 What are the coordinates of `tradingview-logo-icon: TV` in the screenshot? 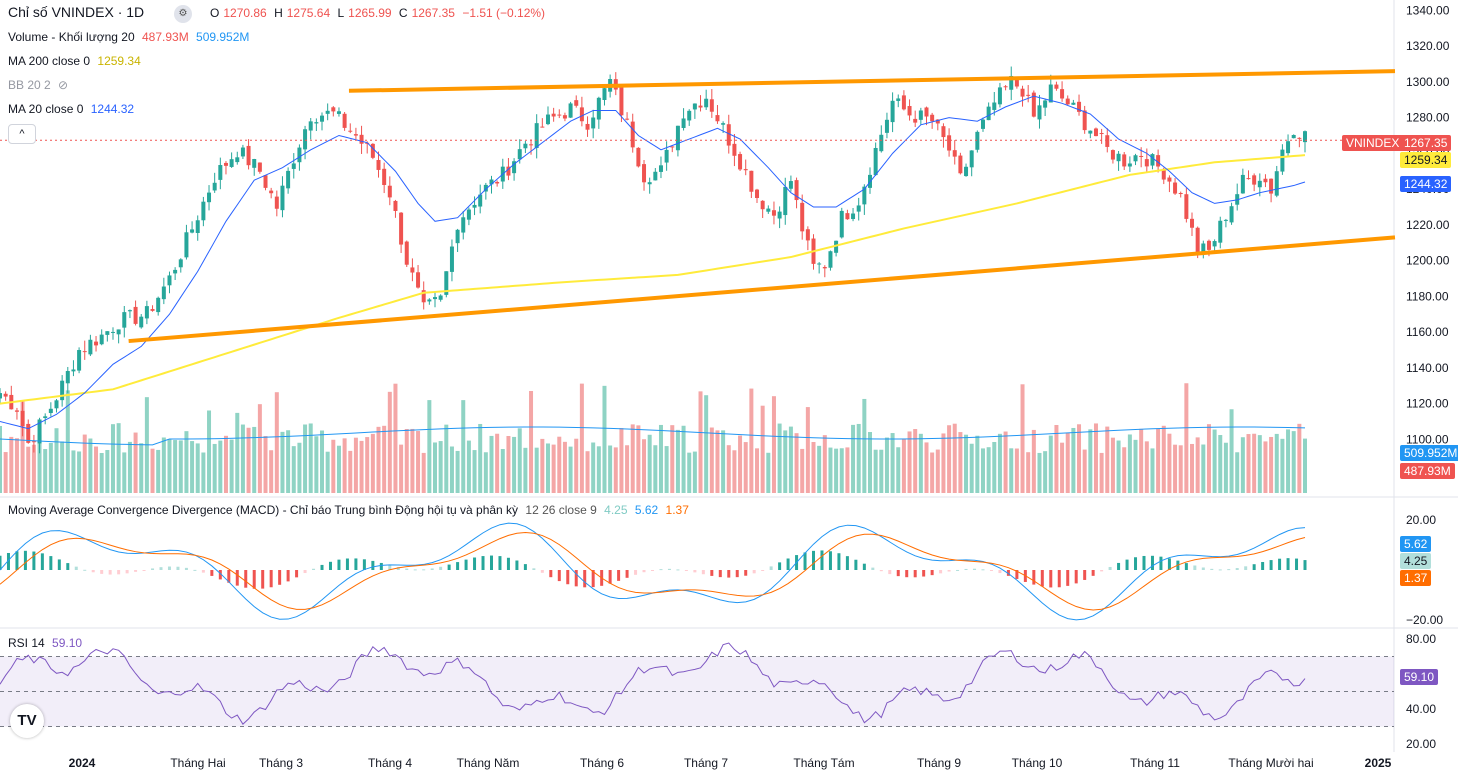 It's located at (27, 721).